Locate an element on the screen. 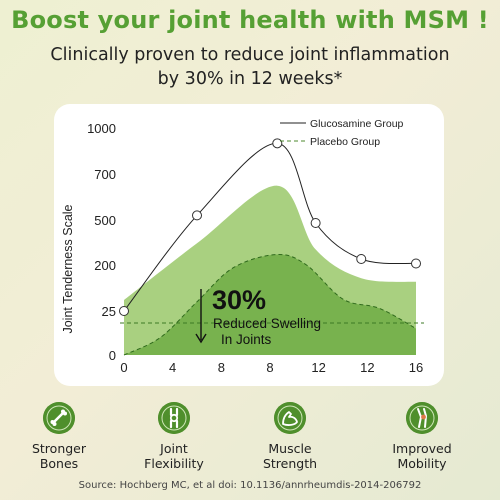  annotation-line-1: Reduced Swelling is located at coordinates (267, 323).